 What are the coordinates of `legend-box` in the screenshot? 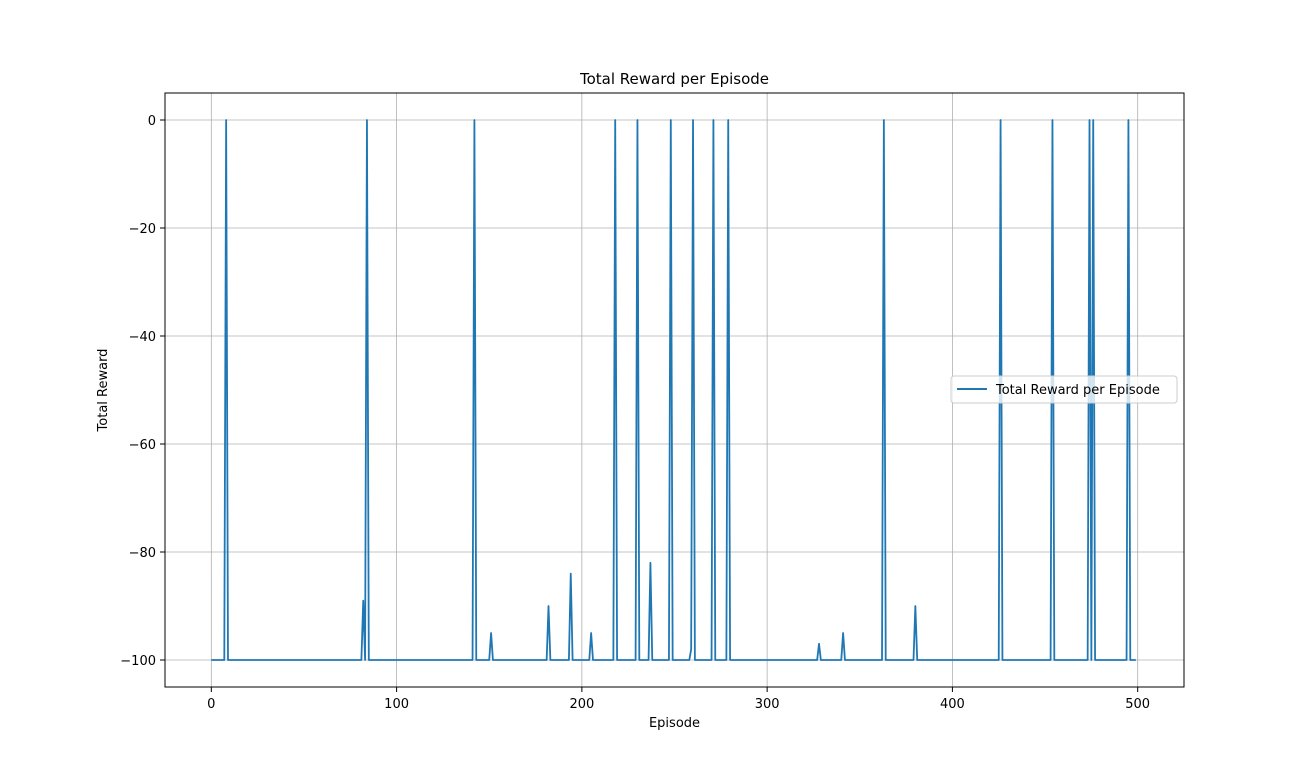 It's located at (1064, 389).